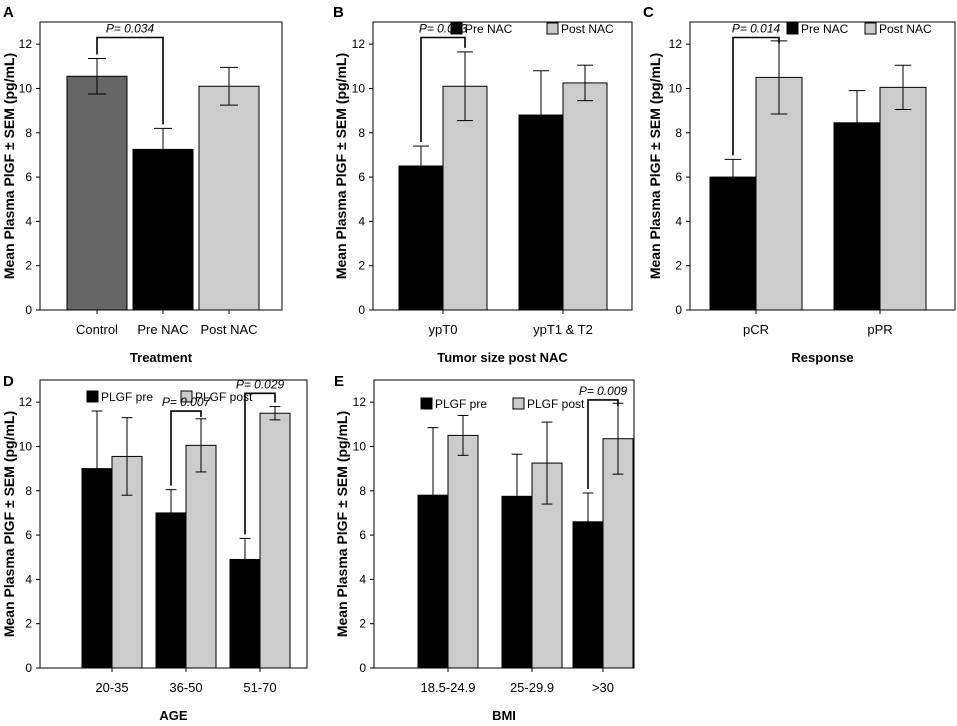  I want to click on x-axis-label: BMI, so click(504, 715).